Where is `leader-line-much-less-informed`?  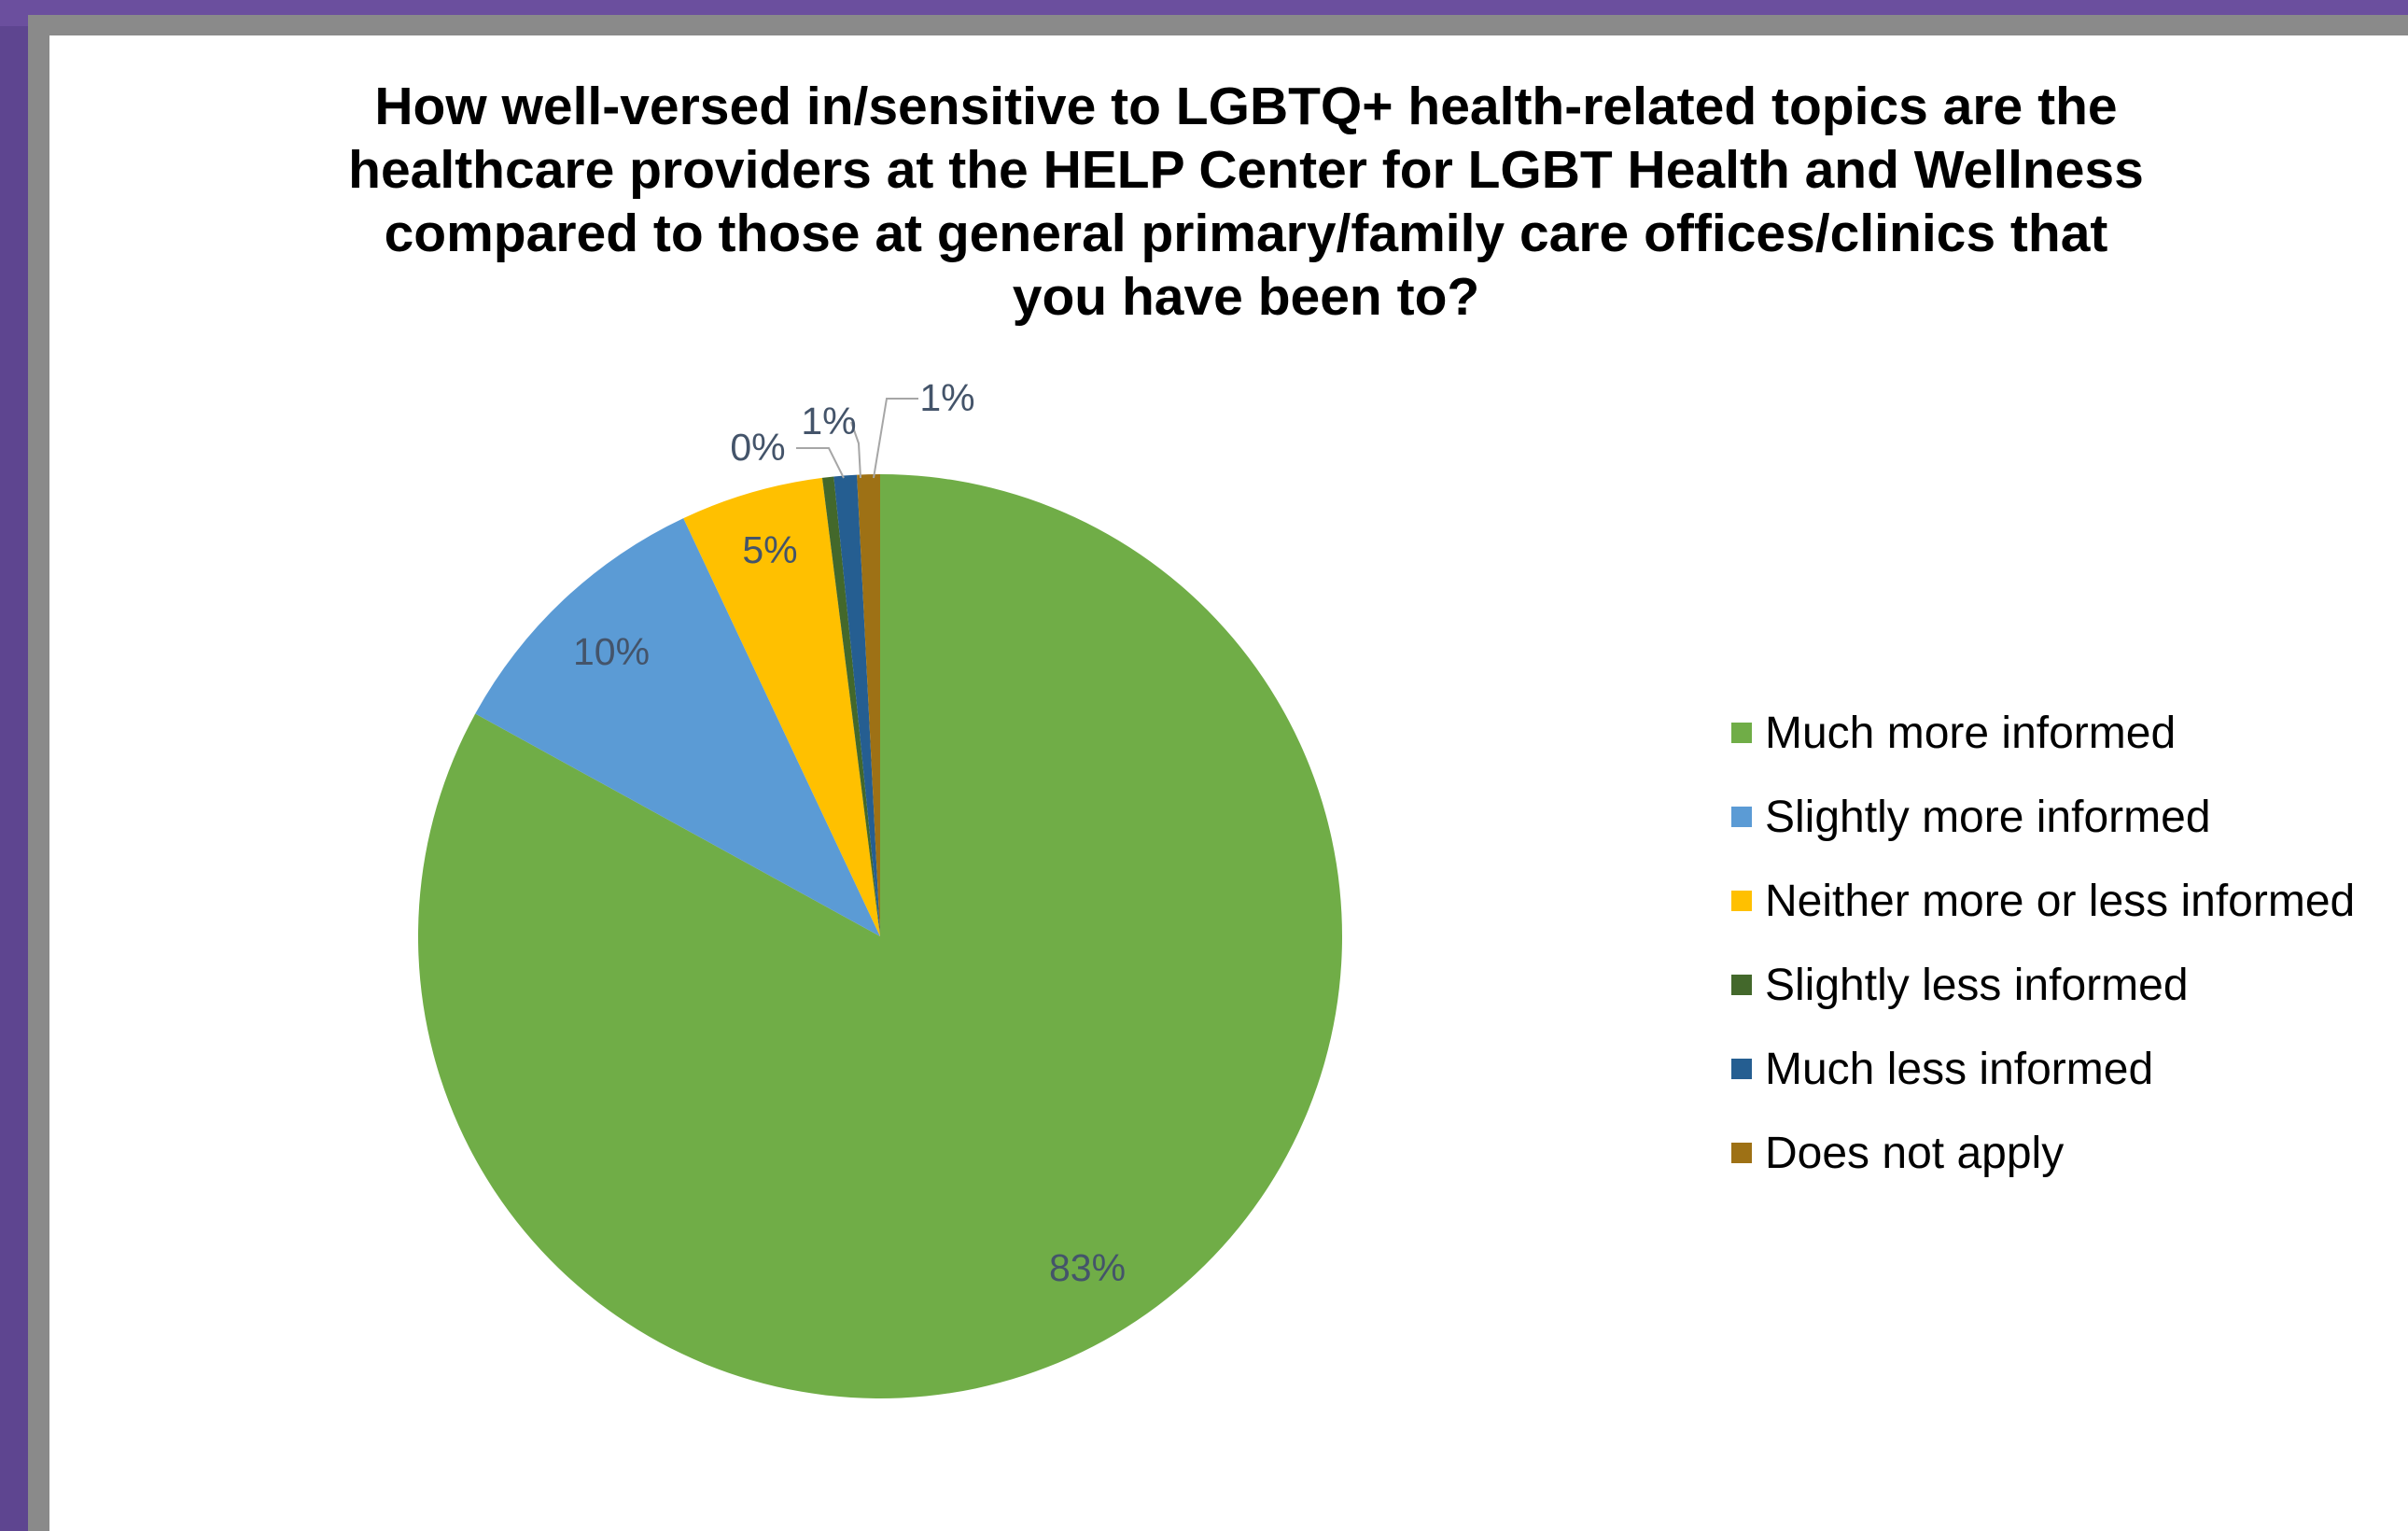 leader-line-much-less-informed is located at coordinates (855, 450).